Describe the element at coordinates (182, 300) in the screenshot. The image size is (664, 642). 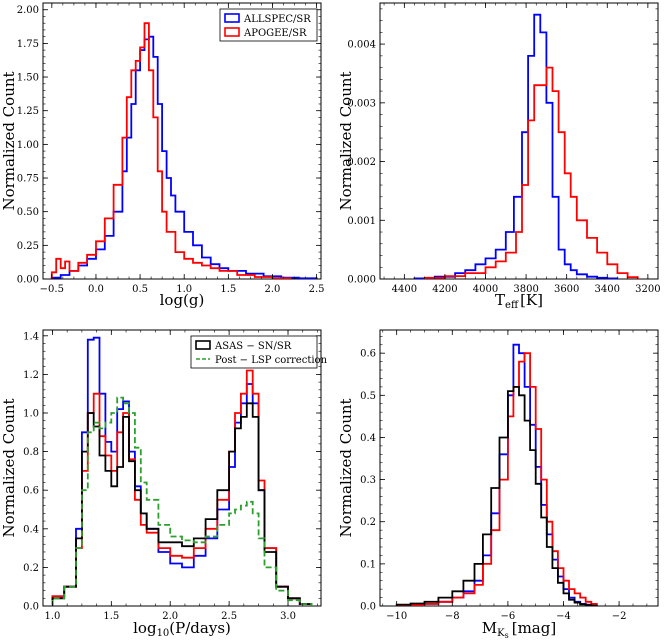
I see `xlabel-logg: log(g)` at that location.